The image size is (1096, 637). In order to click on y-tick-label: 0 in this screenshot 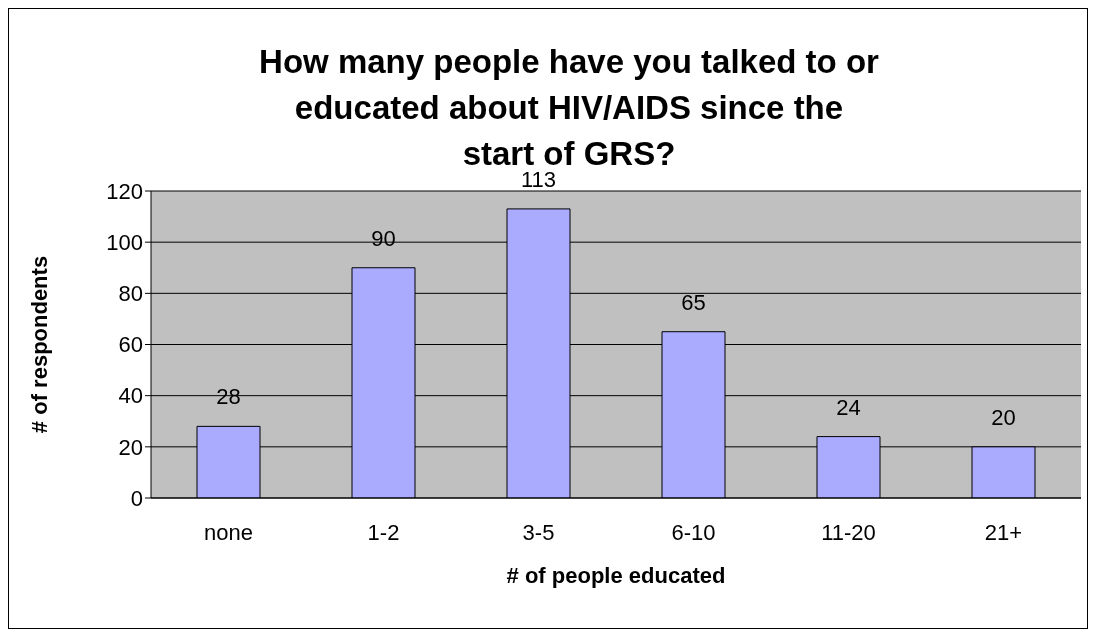, I will do `click(136, 498)`.